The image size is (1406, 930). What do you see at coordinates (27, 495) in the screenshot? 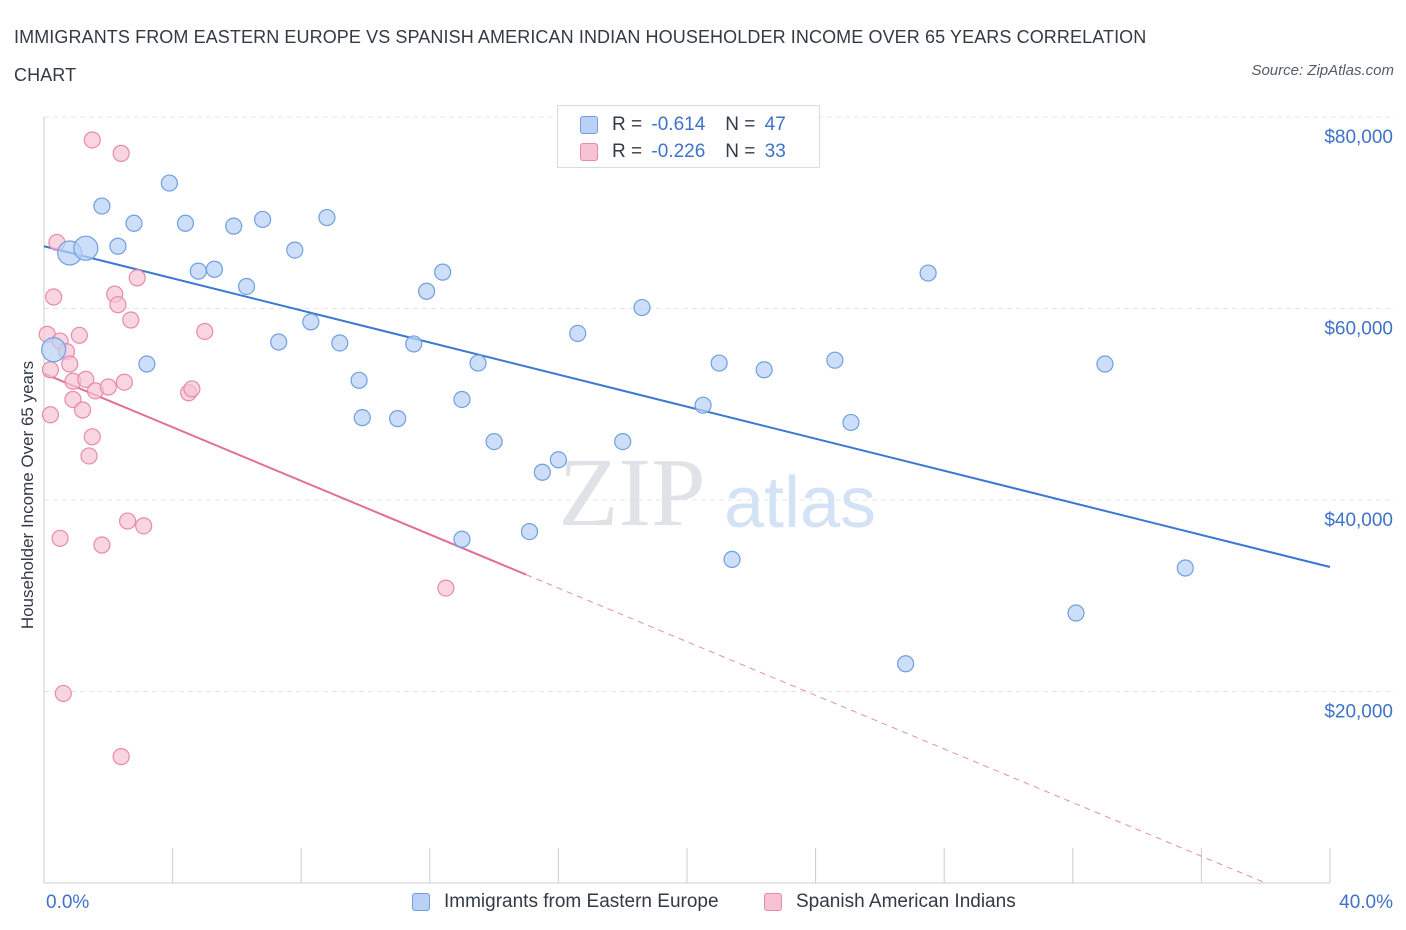
I see `y-axis-label: Householder Income Over 65 years` at bounding box center [27, 495].